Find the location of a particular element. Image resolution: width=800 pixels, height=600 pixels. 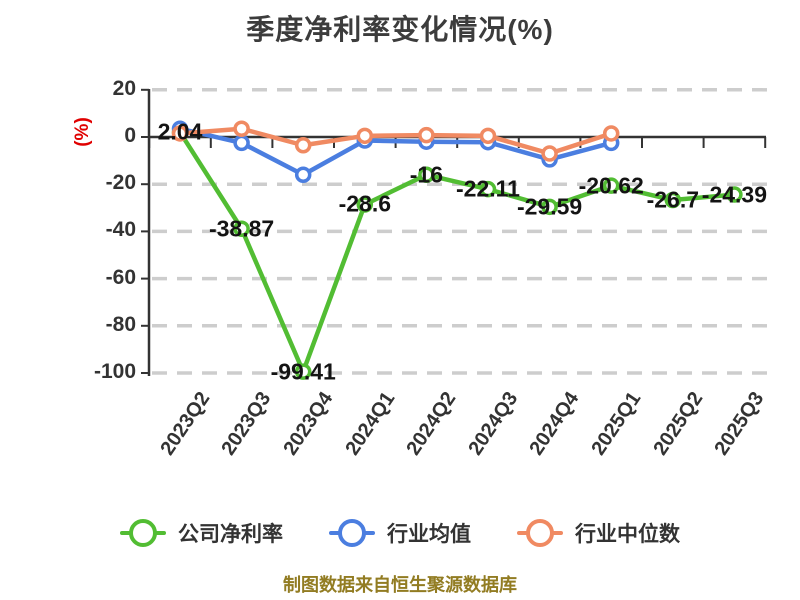

chart-footer: 制图数据来自恒生聚源数据库 is located at coordinates (400, 585).